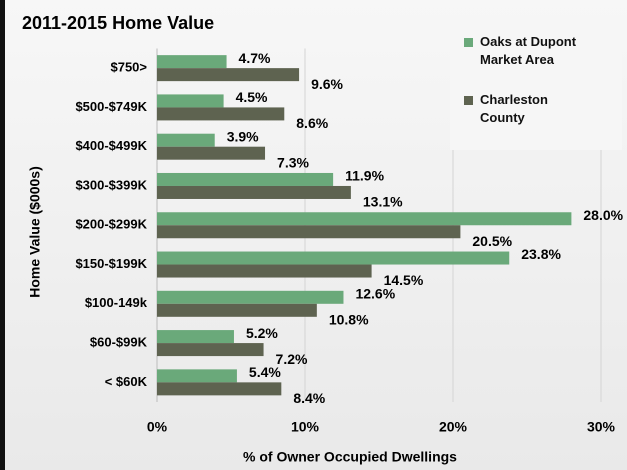 Image resolution: width=627 pixels, height=470 pixels. Describe the element at coordinates (350, 457) in the screenshot. I see `x-axis-label: % of Owner Occupied Dwellings` at that location.